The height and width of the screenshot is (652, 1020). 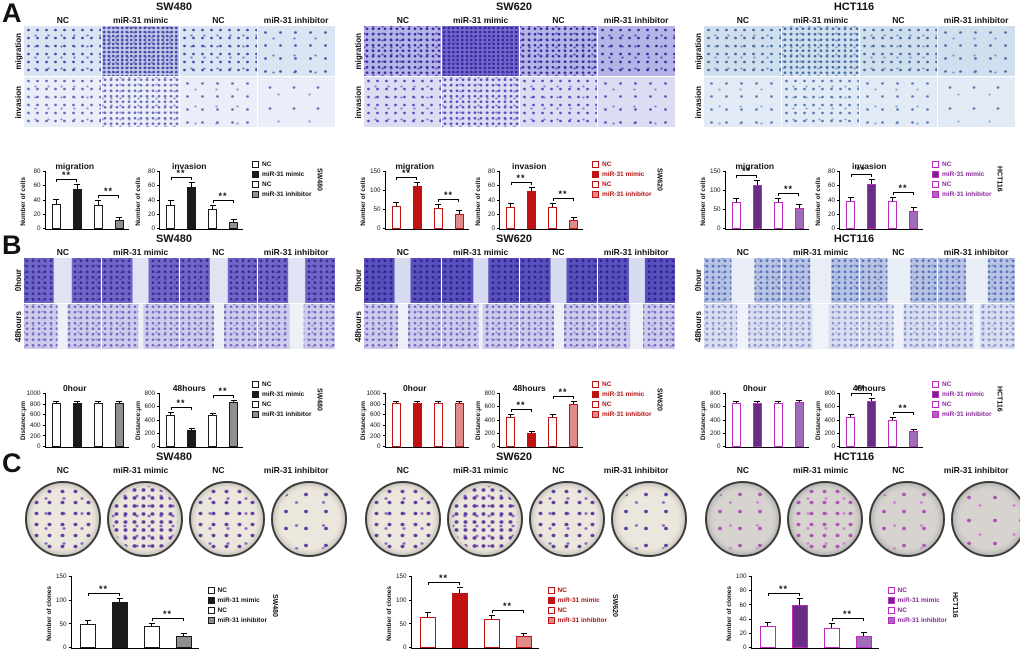 I want to click on y-tick-label: 50, so click(x=377, y=210).